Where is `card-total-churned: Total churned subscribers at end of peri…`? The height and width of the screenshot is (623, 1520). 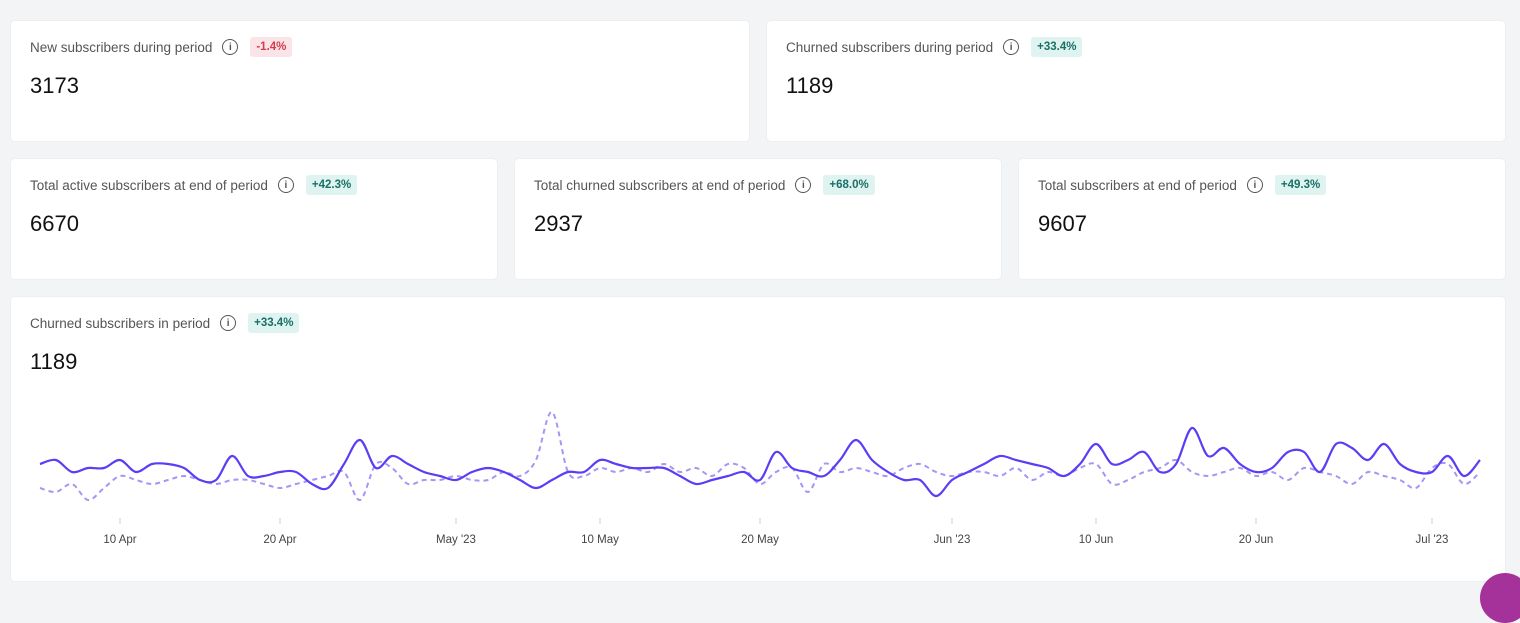 card-total-churned: Total churned subscribers at end of peri… is located at coordinates (758, 219).